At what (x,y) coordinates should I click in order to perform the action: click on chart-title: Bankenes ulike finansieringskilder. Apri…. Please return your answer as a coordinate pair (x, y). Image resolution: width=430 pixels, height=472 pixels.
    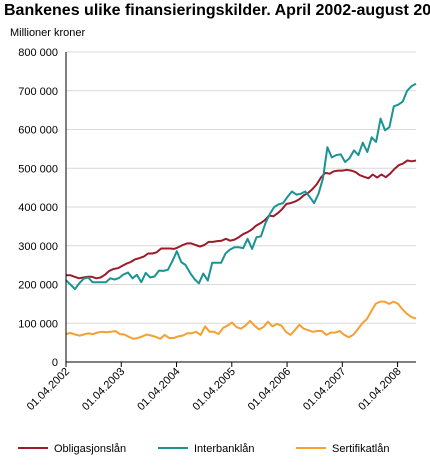
    Looking at the image, I should click on (217, 10).